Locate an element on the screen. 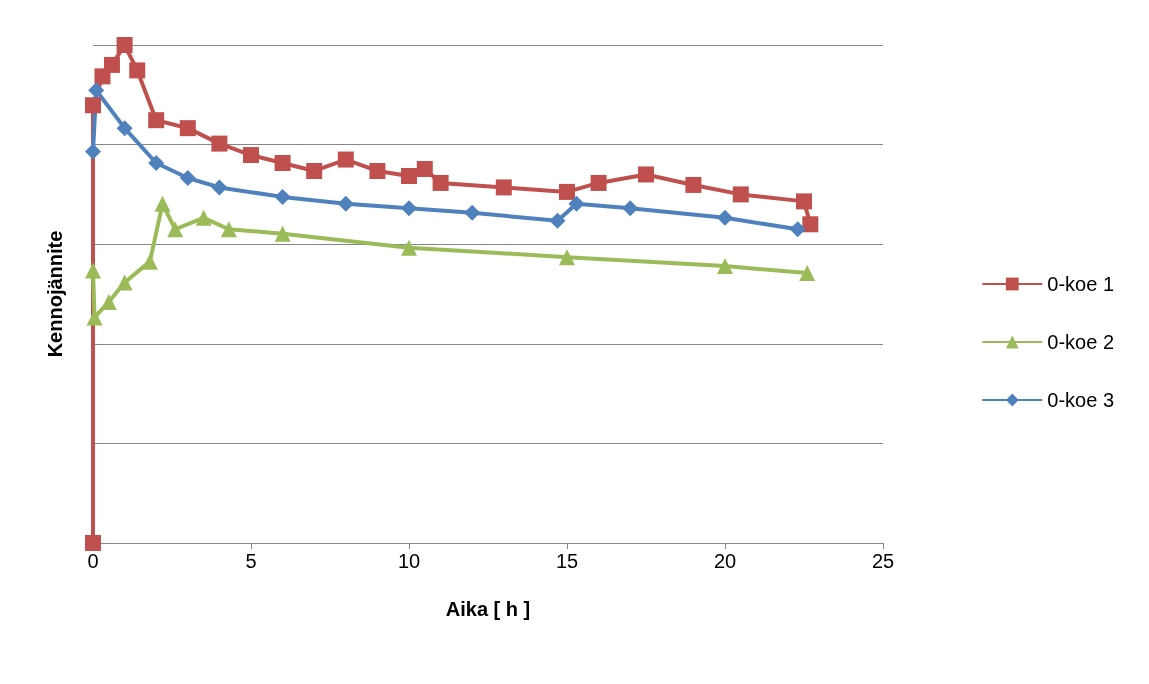 Image resolution: width=1149 pixels, height=684 pixels. x-axis-title: Aika [ h ] is located at coordinates (488, 609).